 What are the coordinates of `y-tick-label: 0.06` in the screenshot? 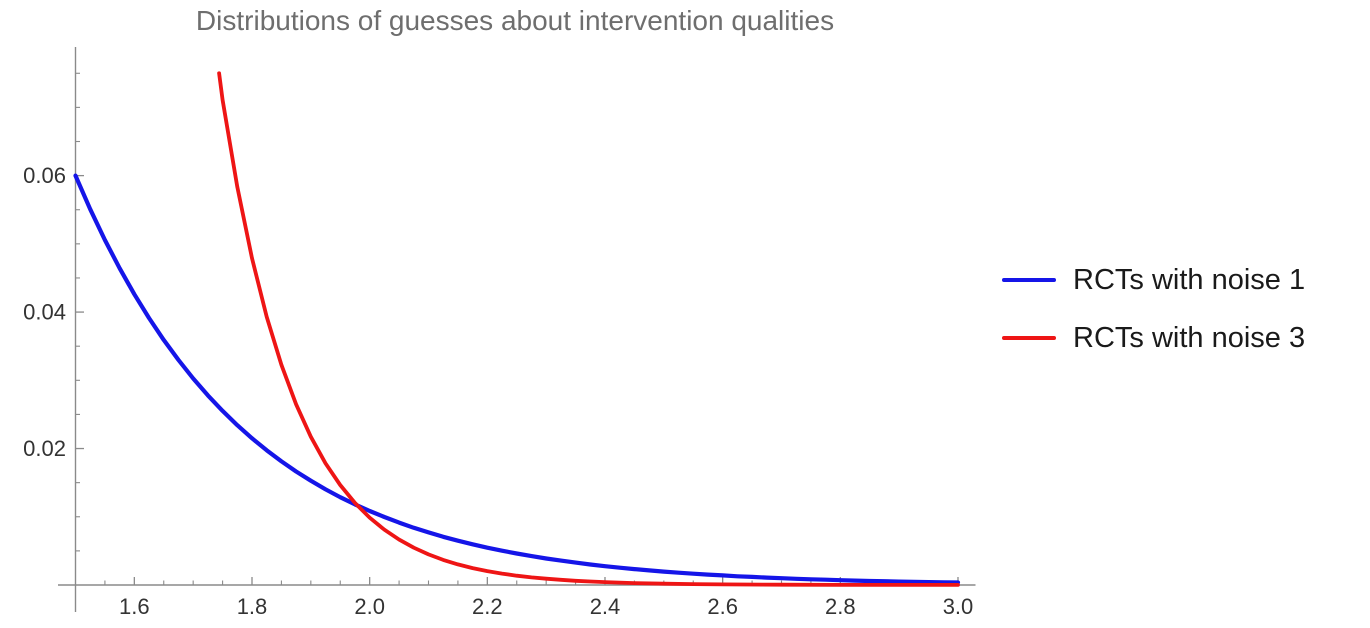 It's located at (44, 175).